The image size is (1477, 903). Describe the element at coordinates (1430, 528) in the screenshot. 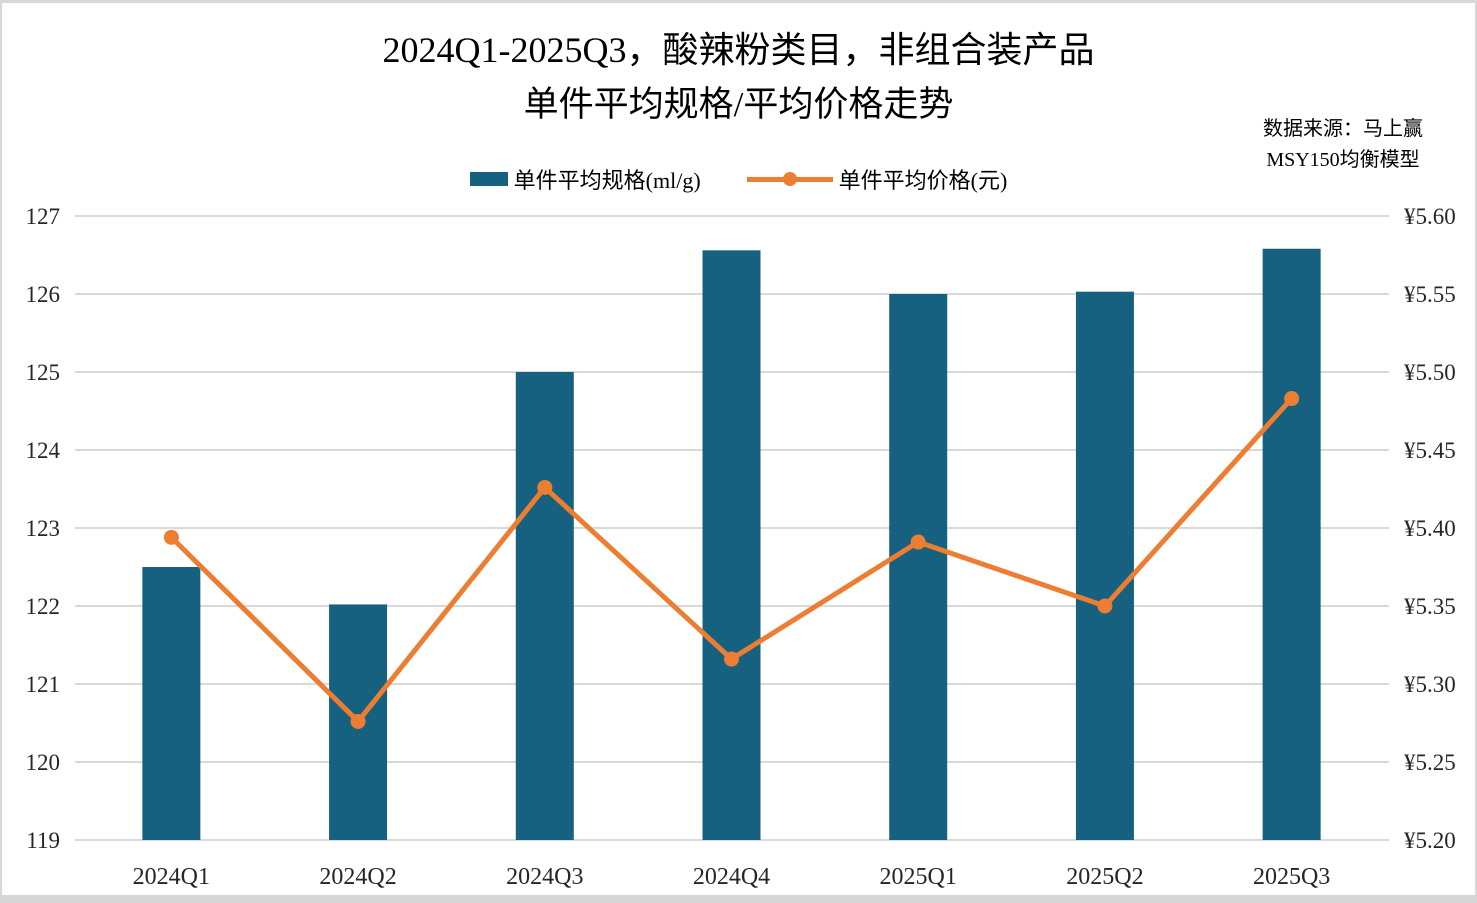

I see `right-axis-tick-label: ¥5.40` at that location.